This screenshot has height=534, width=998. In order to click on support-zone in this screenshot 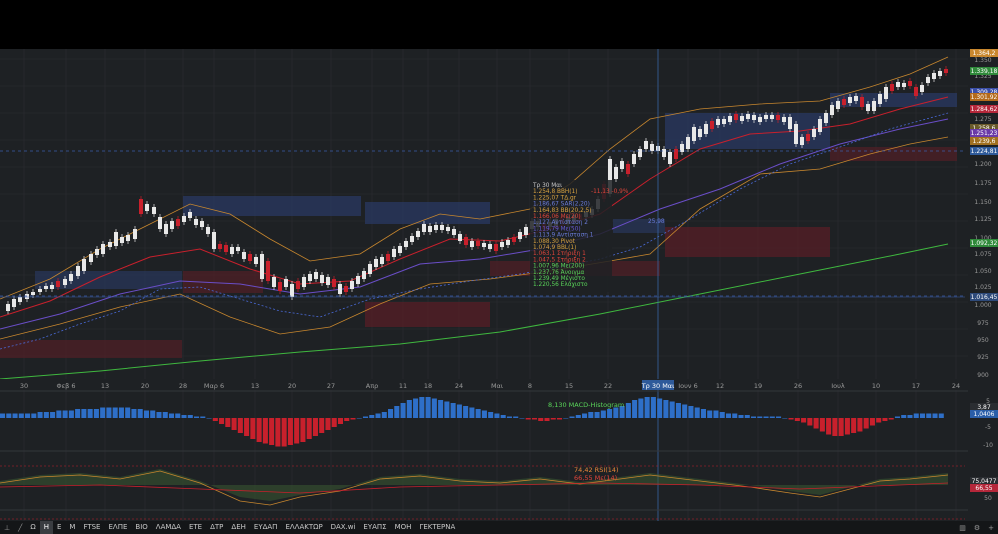, I will do `click(427, 314)`.